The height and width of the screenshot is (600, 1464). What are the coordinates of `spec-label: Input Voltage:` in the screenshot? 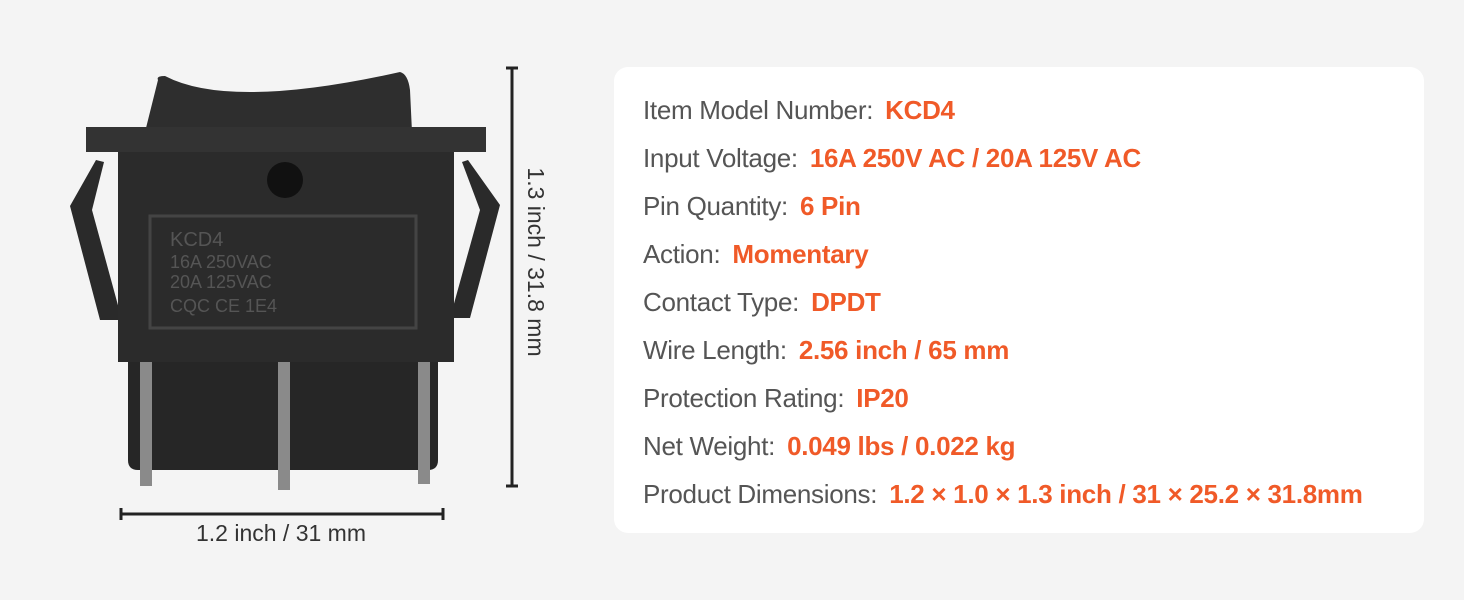 It's located at (720, 158).